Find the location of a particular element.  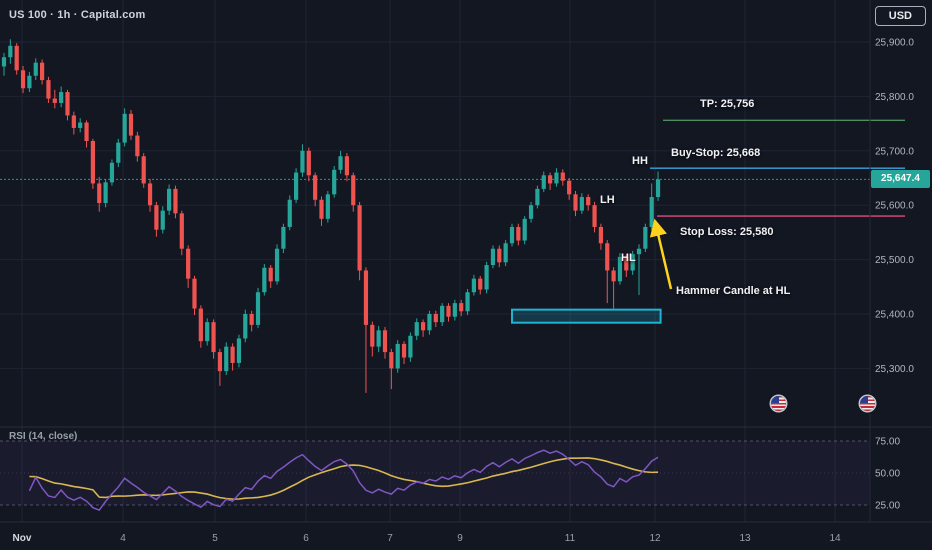

take-profit-label: TP: 25,756 is located at coordinates (727, 104).